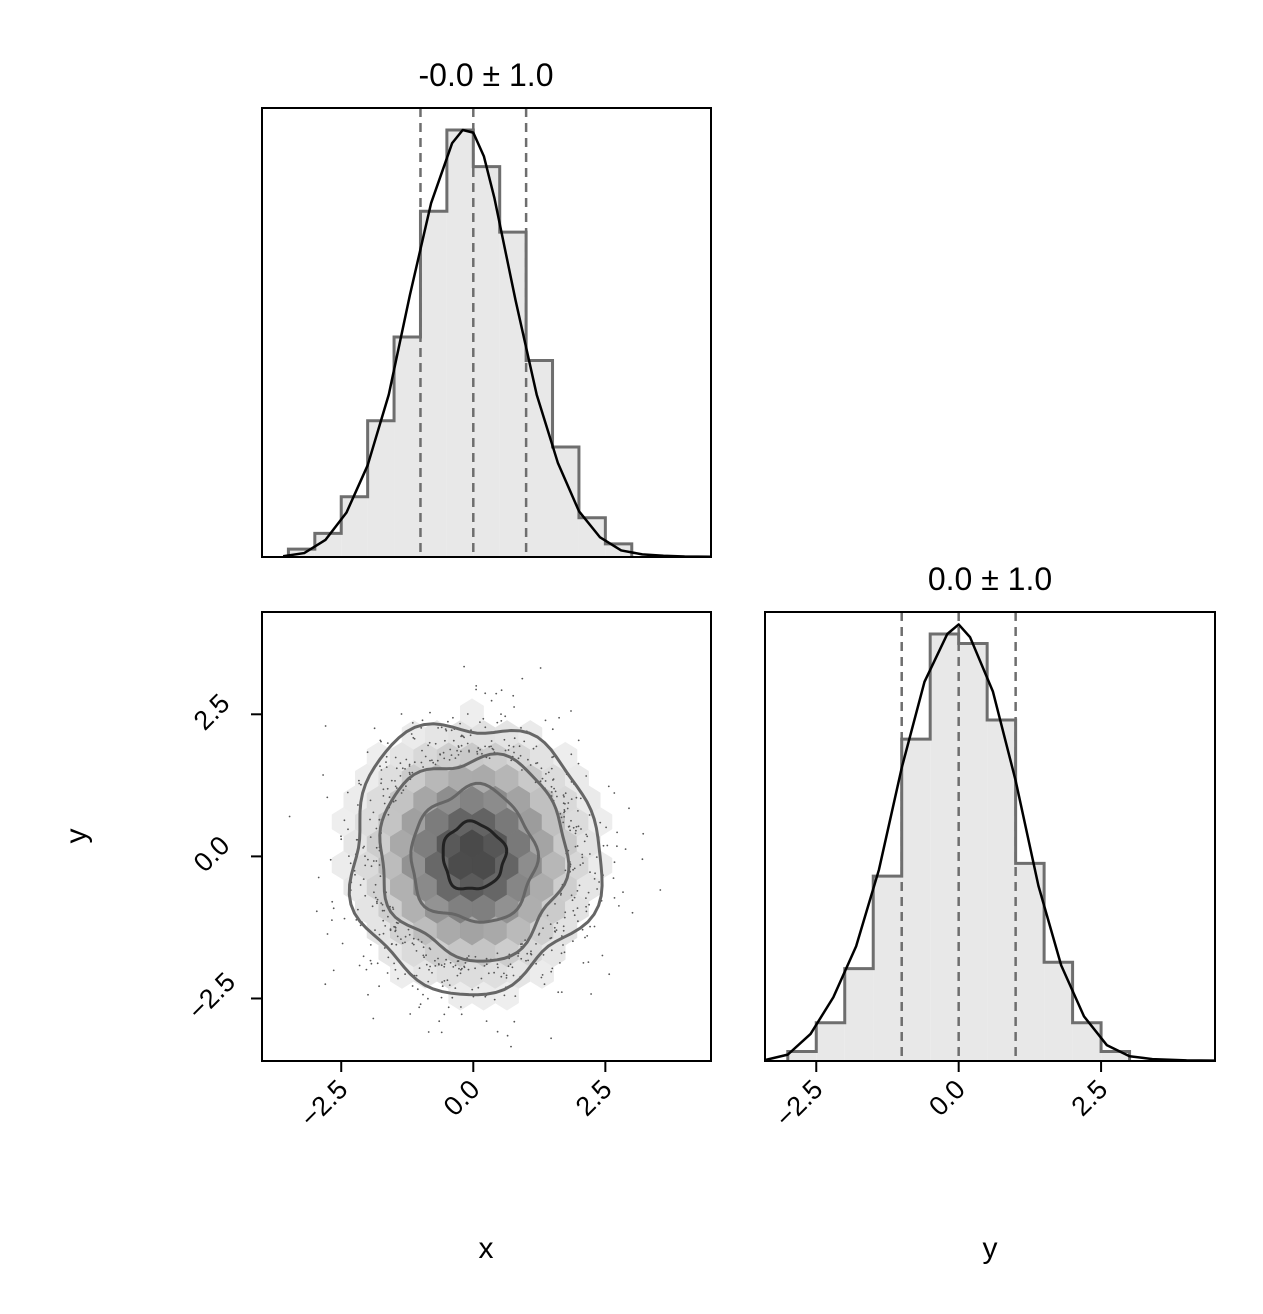 The image size is (1263, 1314). Describe the element at coordinates (486, 332) in the screenshot. I see `histogram-x-frame` at that location.